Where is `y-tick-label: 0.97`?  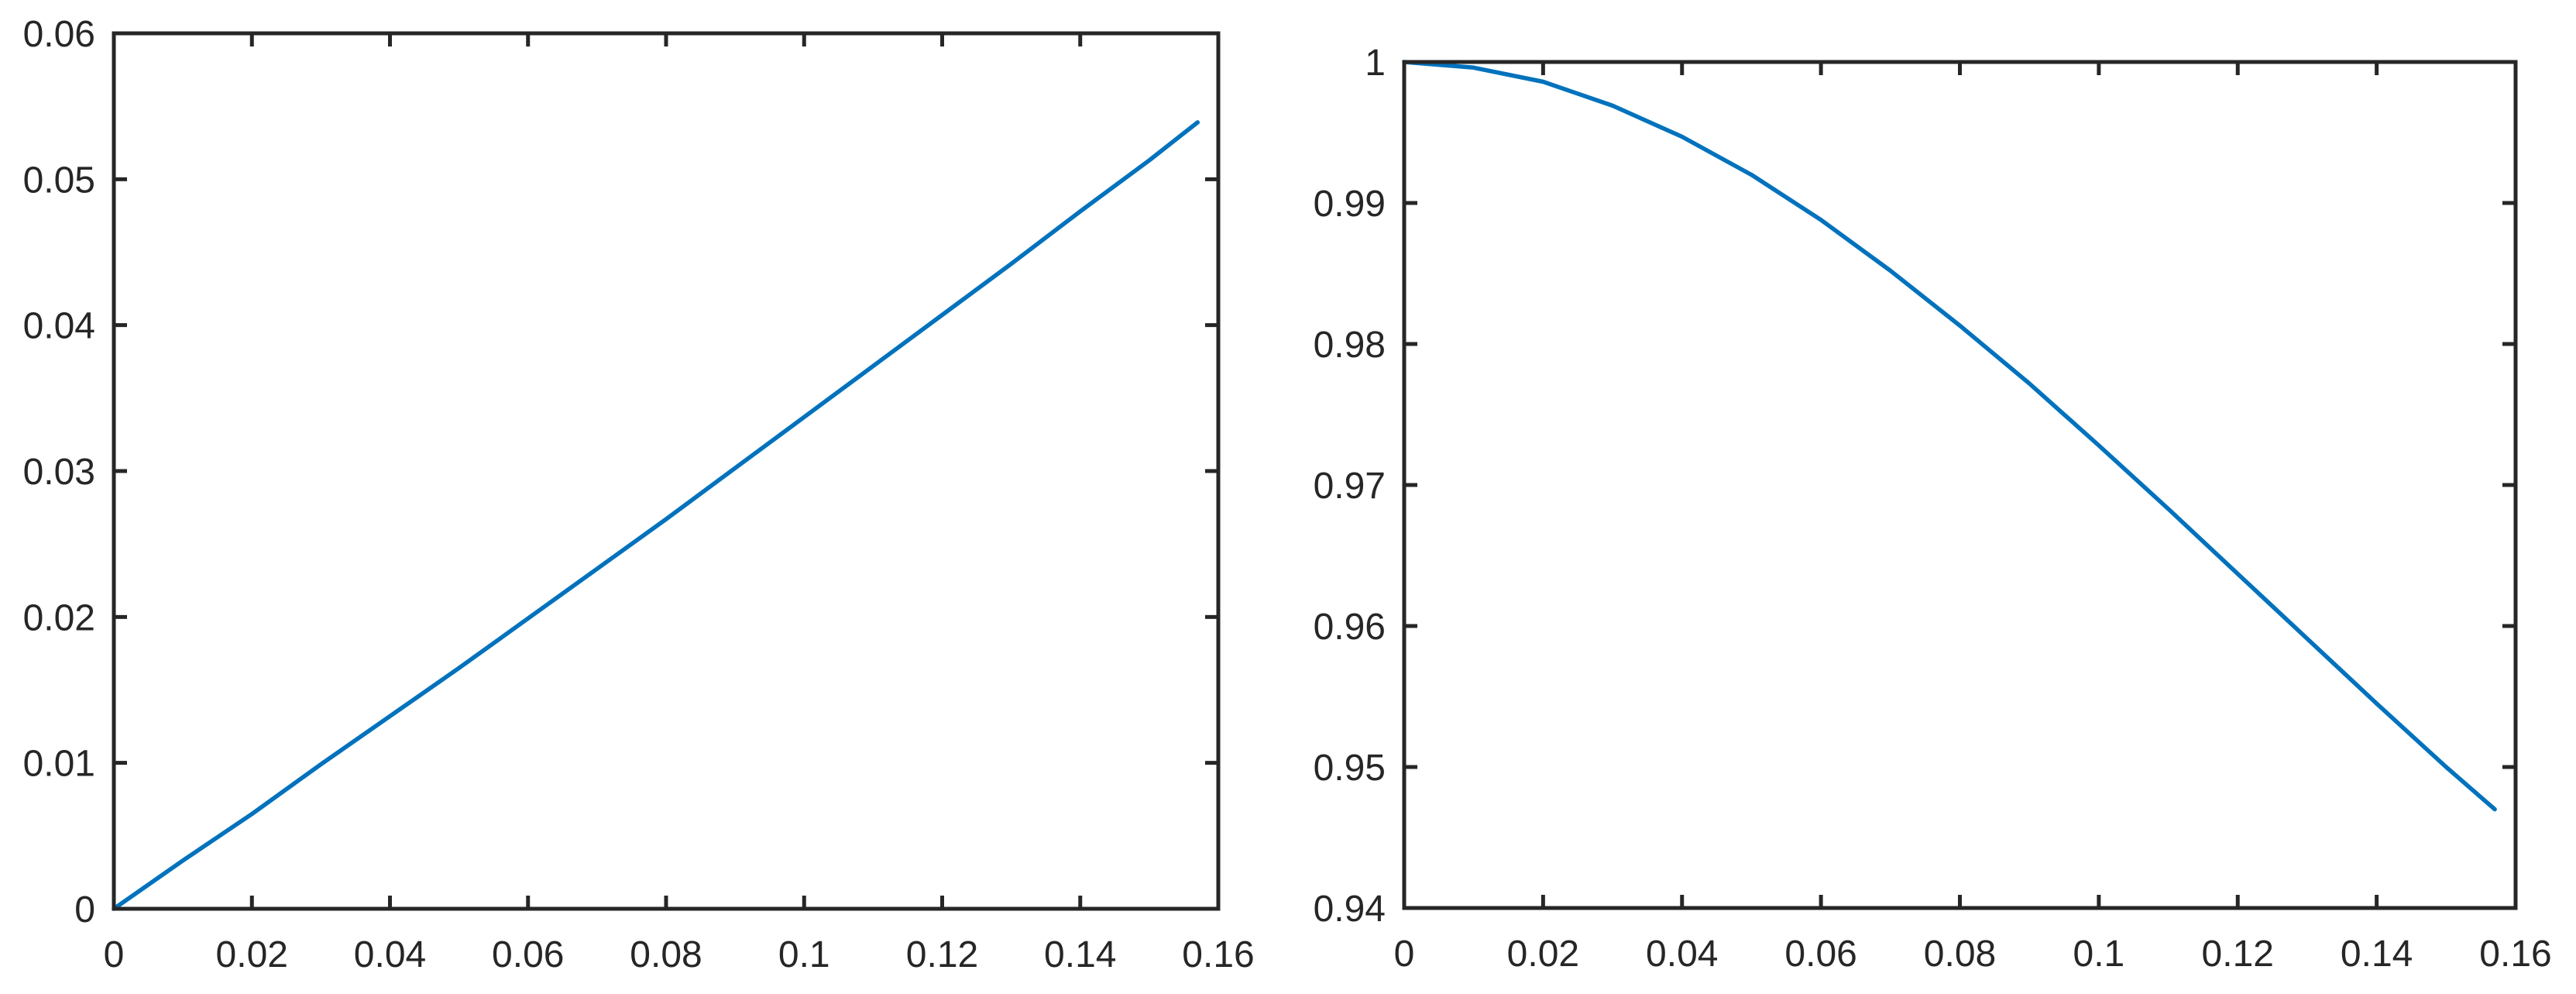 y-tick-label: 0.97 is located at coordinates (1350, 486).